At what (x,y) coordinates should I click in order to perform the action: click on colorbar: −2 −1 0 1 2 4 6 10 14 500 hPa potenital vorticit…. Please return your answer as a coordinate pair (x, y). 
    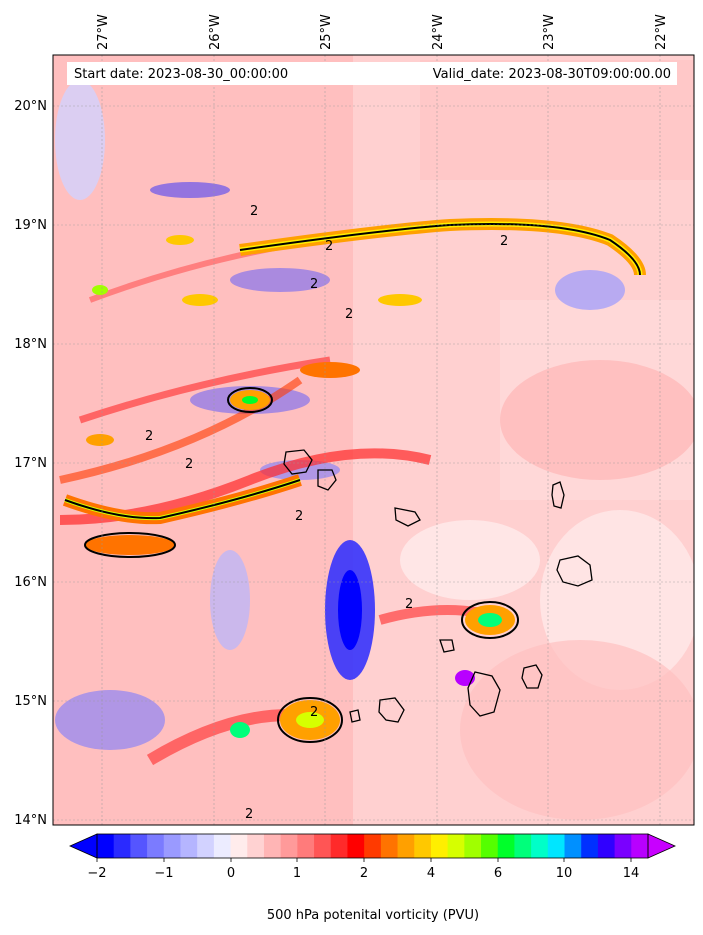
    Looking at the image, I should click on (372, 878).